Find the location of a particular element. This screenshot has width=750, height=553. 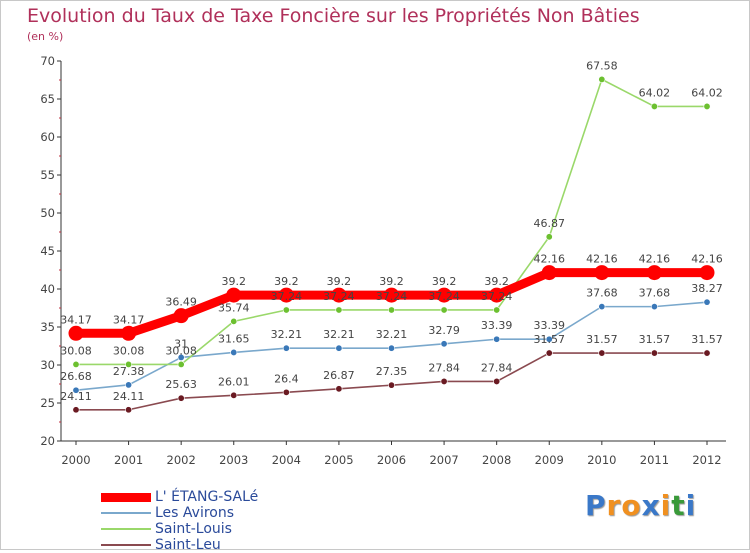

y-axis-unit-label: (en %) is located at coordinates (45, 36).